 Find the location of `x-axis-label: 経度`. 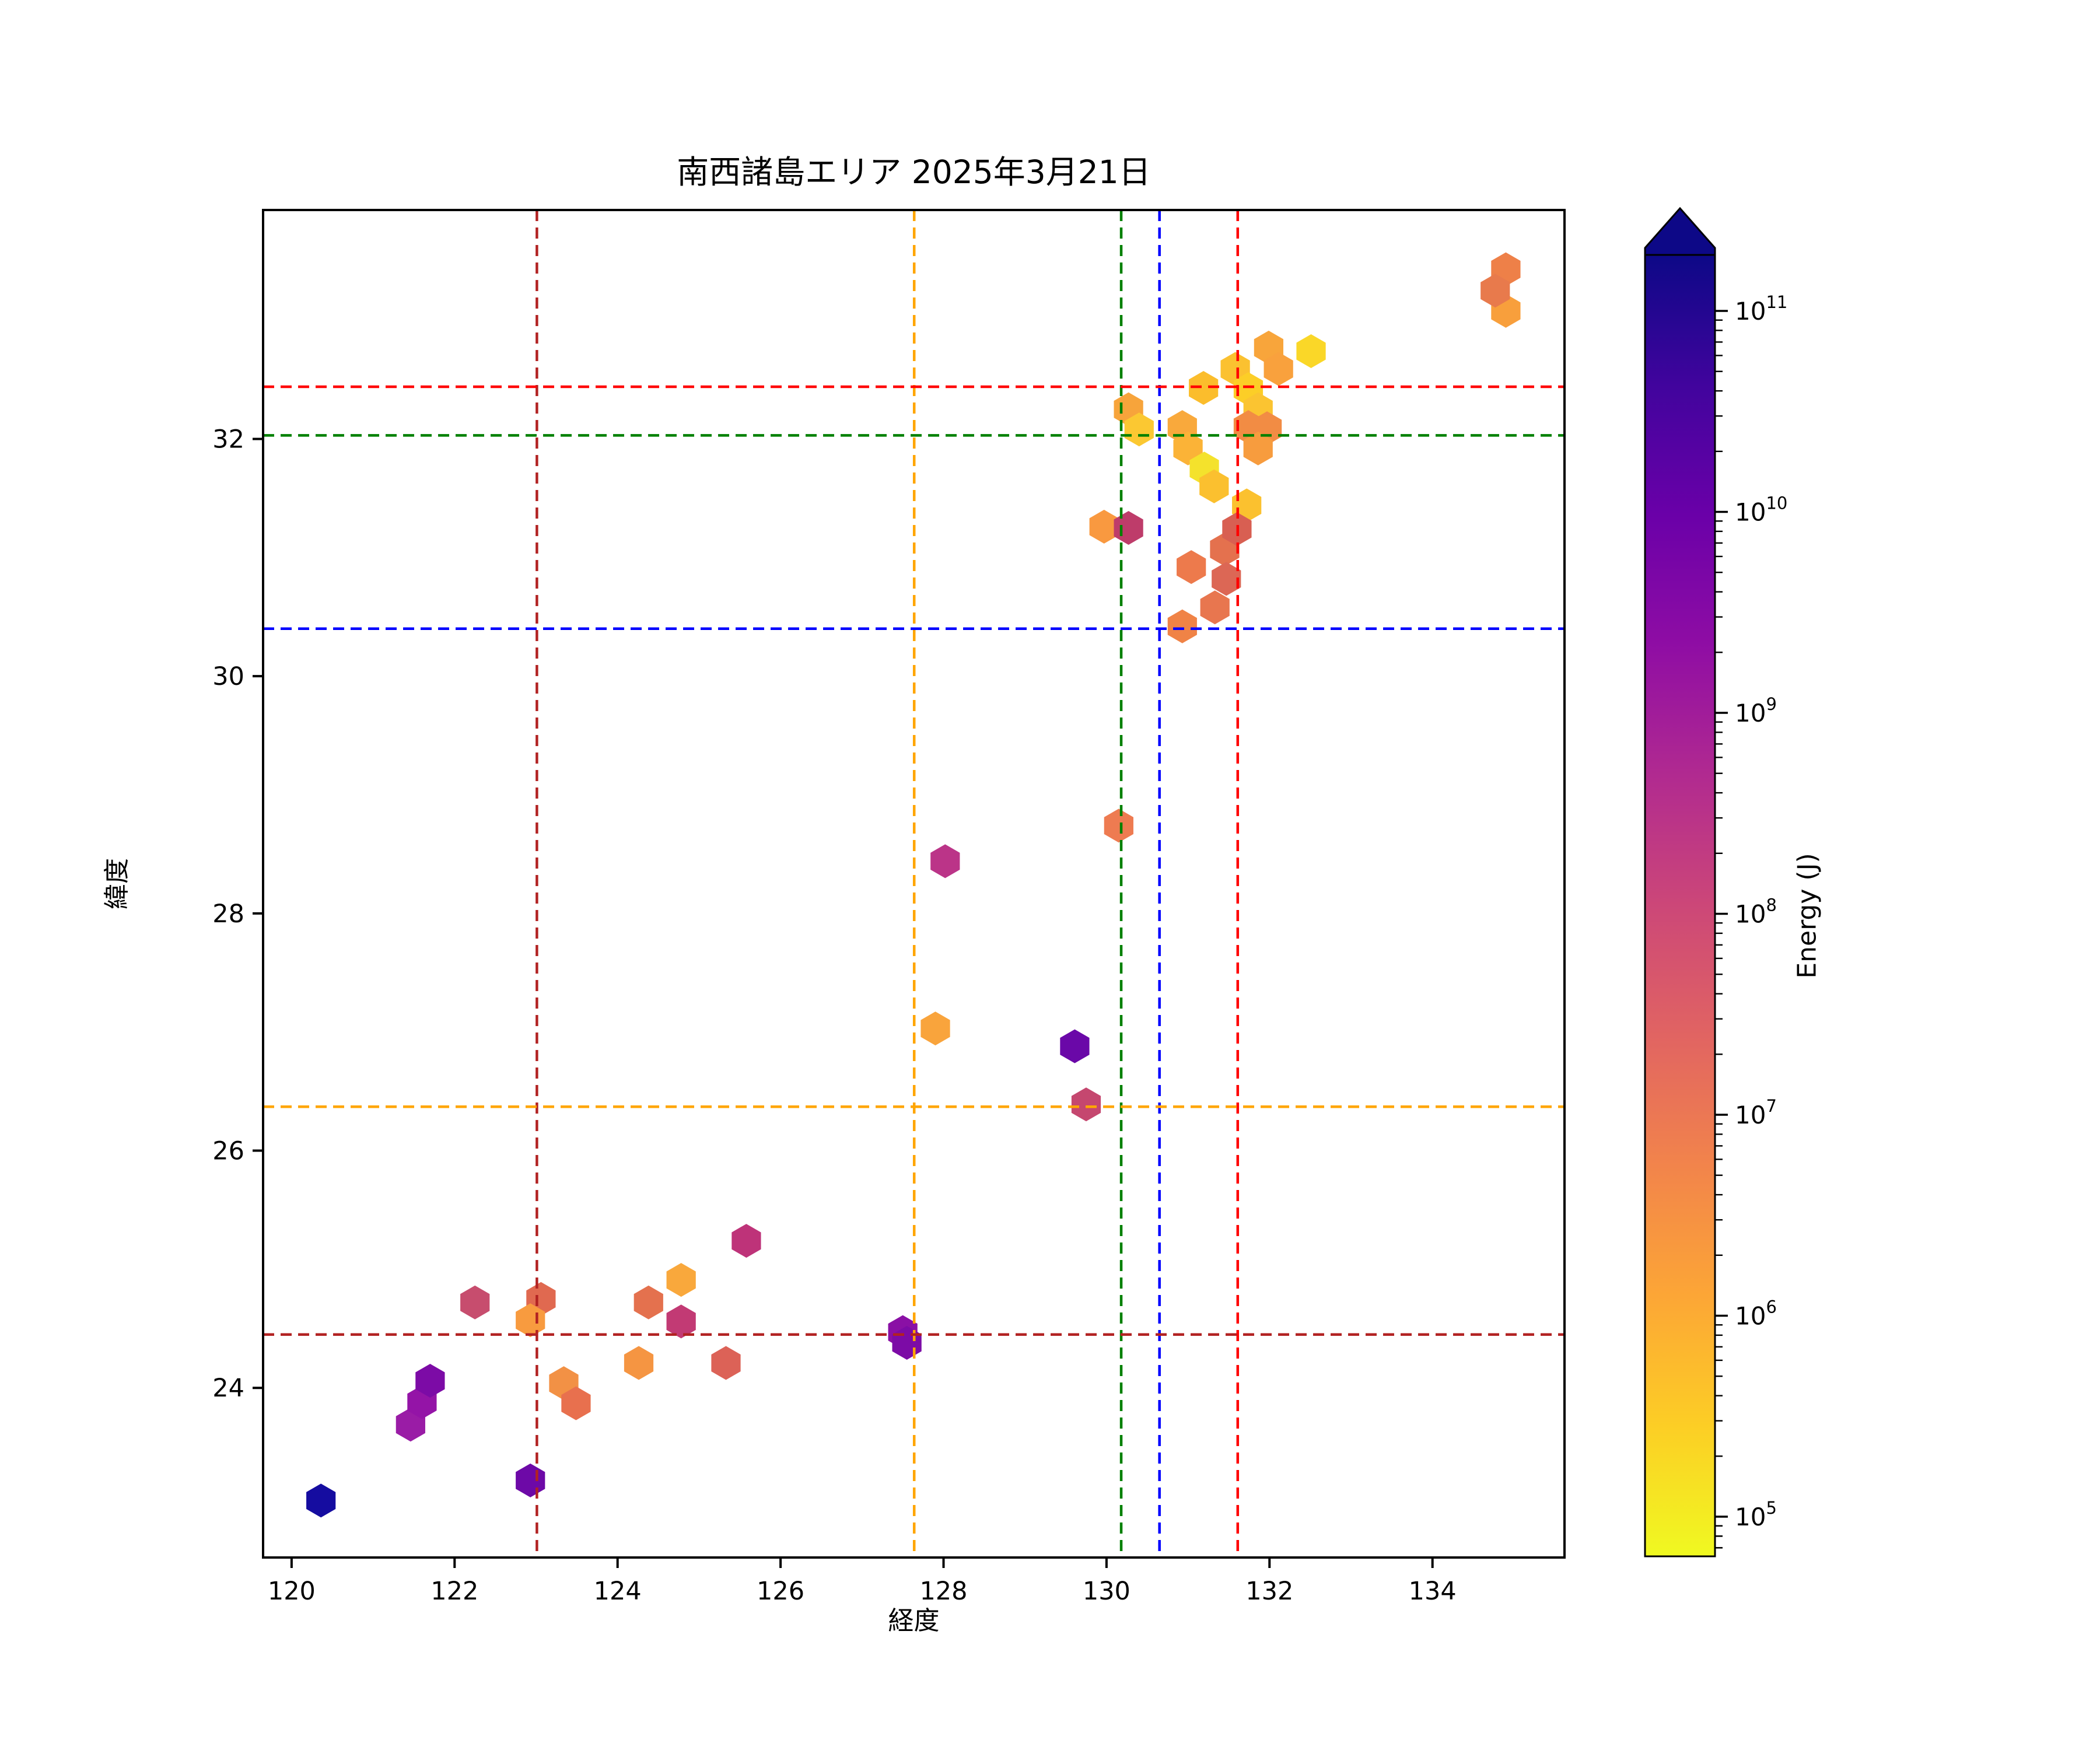

x-axis-label: 経度 is located at coordinates (914, 1621).